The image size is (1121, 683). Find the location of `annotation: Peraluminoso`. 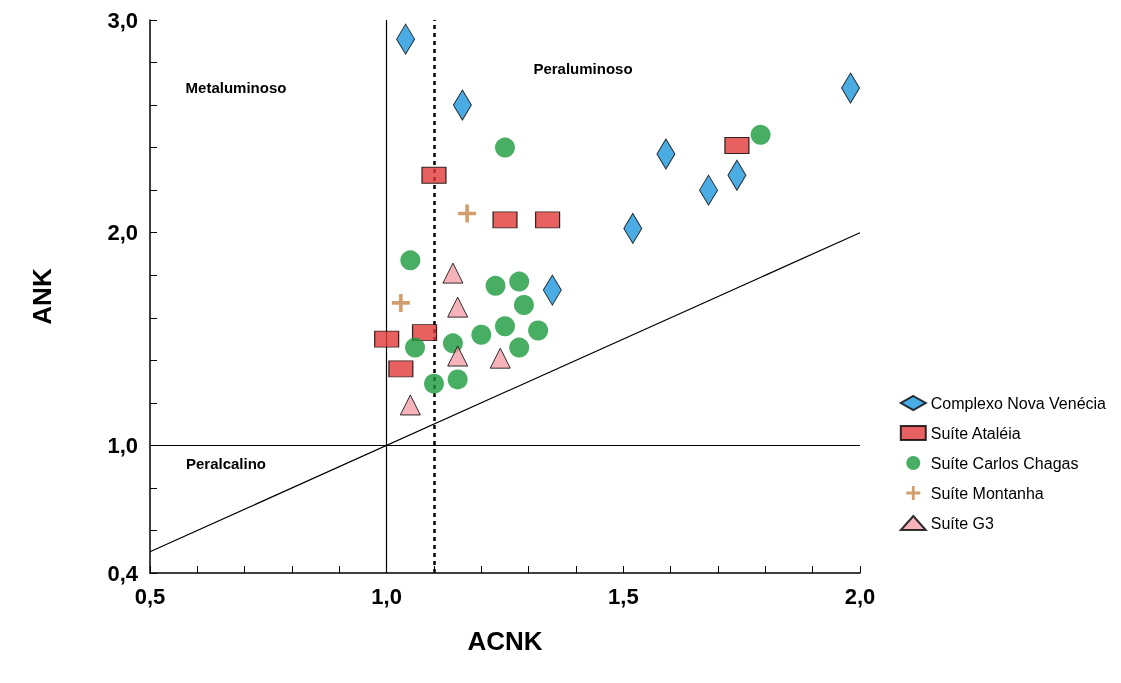

annotation: Peraluminoso is located at coordinates (583, 68).